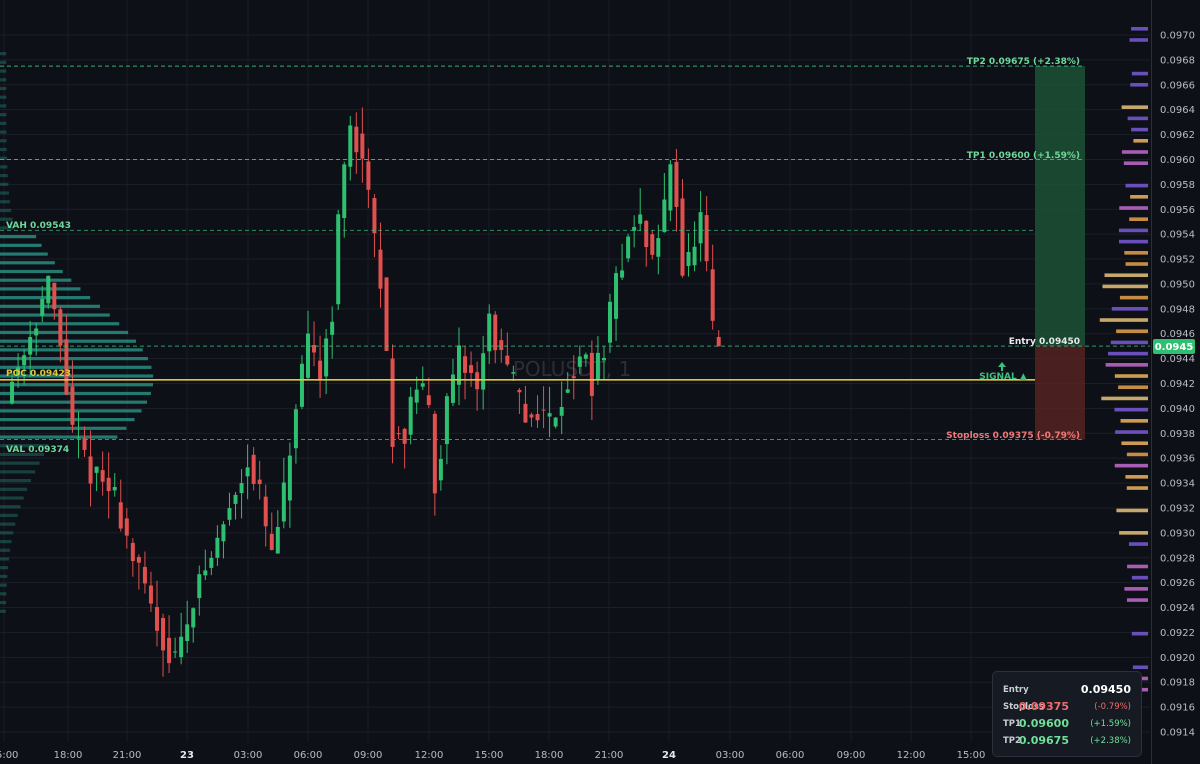  What do you see at coordinates (1177, 36) in the screenshot?
I see `y-tick-label: 0.0970` at bounding box center [1177, 36].